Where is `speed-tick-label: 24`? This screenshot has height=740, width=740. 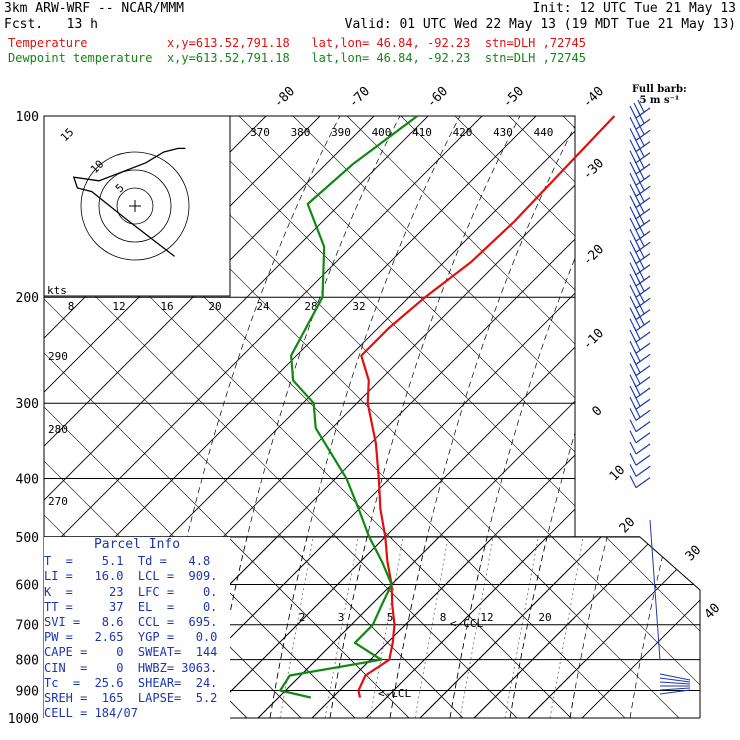
speed-tick-label: 24 is located at coordinates (263, 306).